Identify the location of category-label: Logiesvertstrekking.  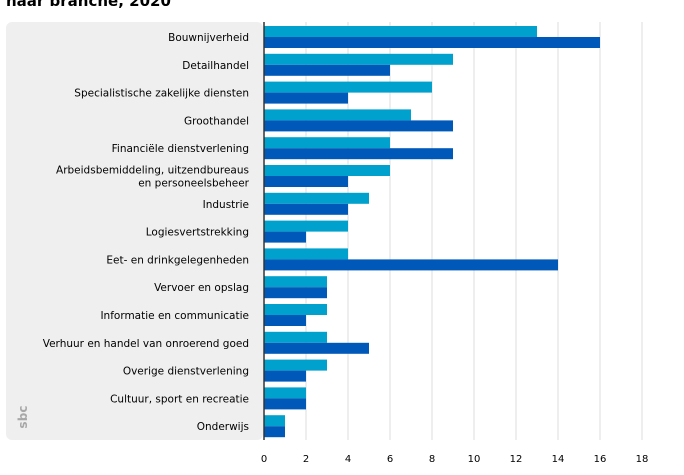
(197, 233).